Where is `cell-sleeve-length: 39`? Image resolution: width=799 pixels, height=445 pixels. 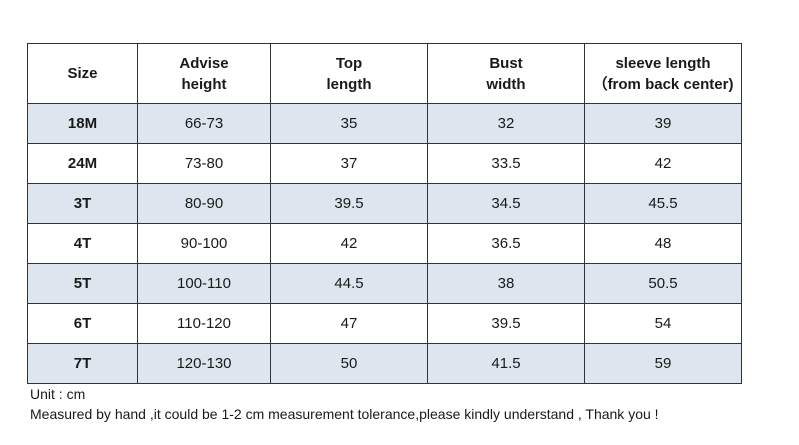
cell-sleeve-length: 39 is located at coordinates (663, 123).